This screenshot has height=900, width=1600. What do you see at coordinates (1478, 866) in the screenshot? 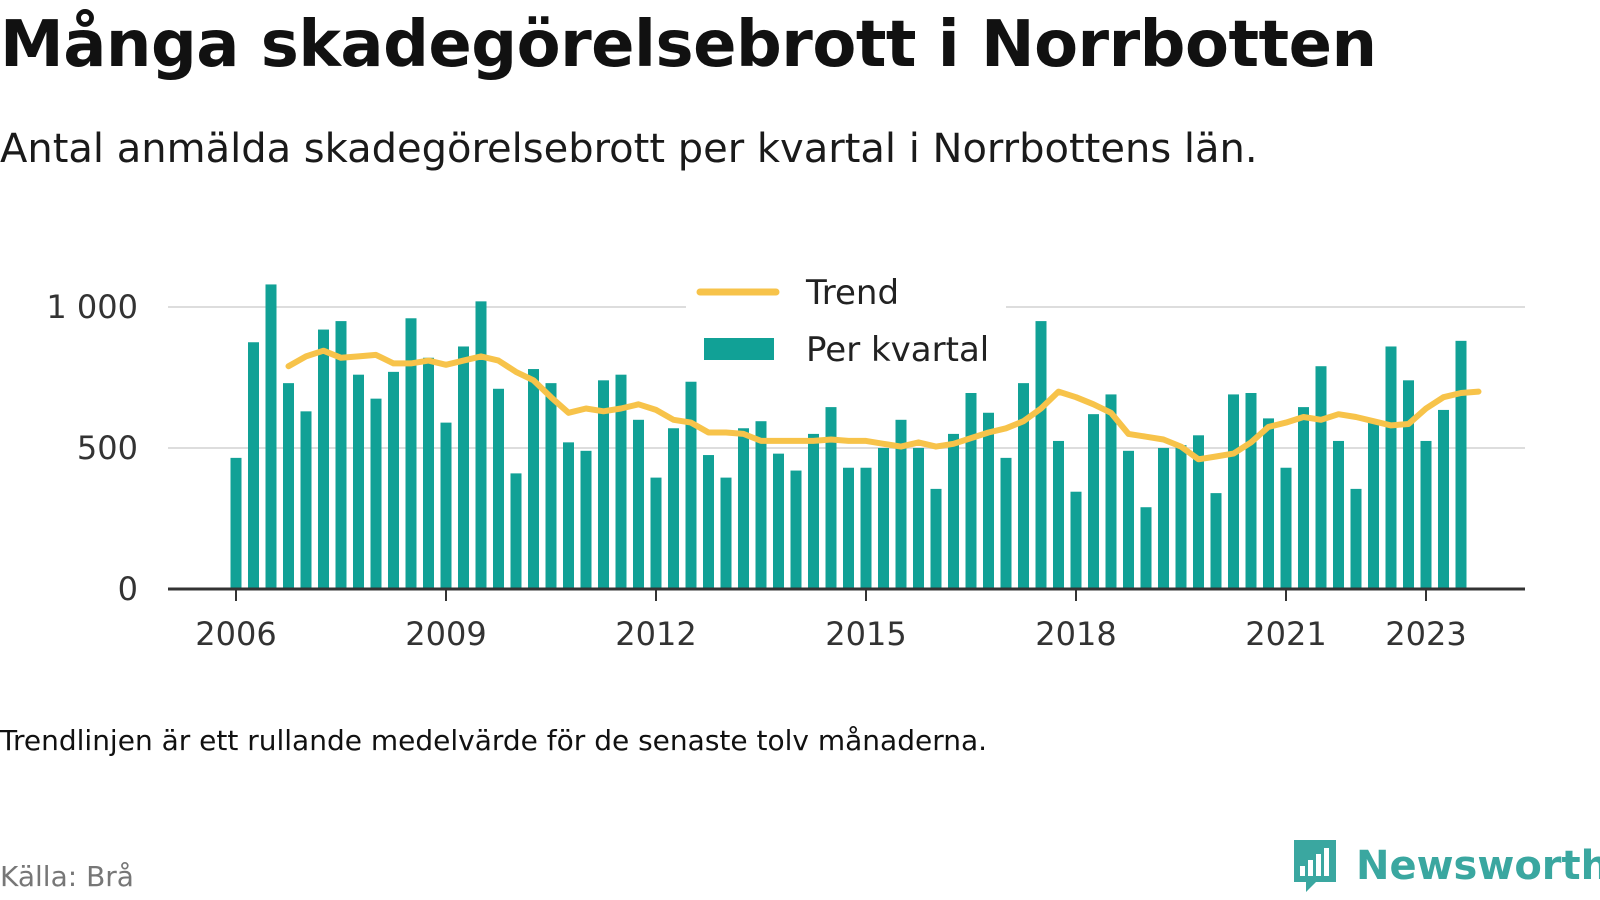
I see `brand-name: Newsworthy` at bounding box center [1478, 866].